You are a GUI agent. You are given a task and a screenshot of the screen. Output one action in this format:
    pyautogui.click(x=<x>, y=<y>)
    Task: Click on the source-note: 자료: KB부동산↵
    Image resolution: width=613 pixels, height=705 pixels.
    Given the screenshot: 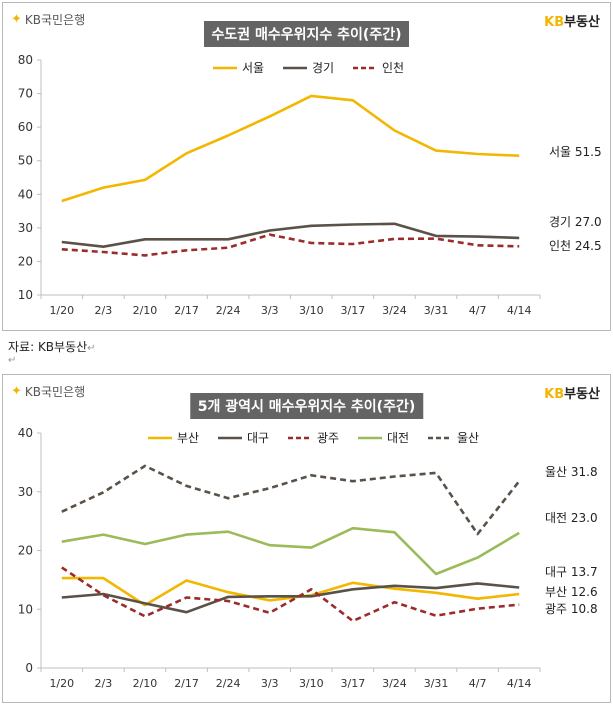 What is the action you would take?
    pyautogui.click(x=52, y=346)
    